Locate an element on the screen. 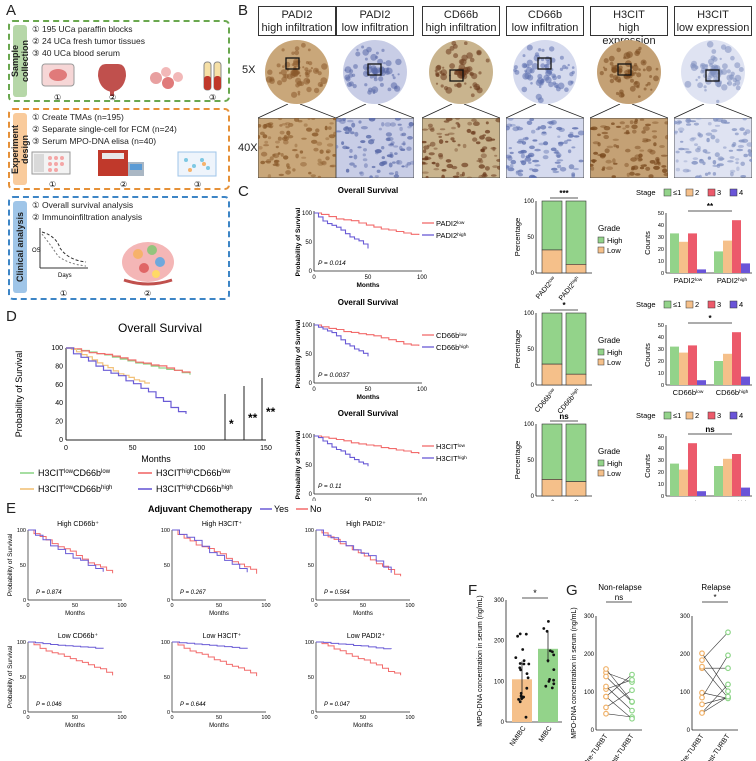  km-y-tick: 100 is located at coordinates (307, 326).